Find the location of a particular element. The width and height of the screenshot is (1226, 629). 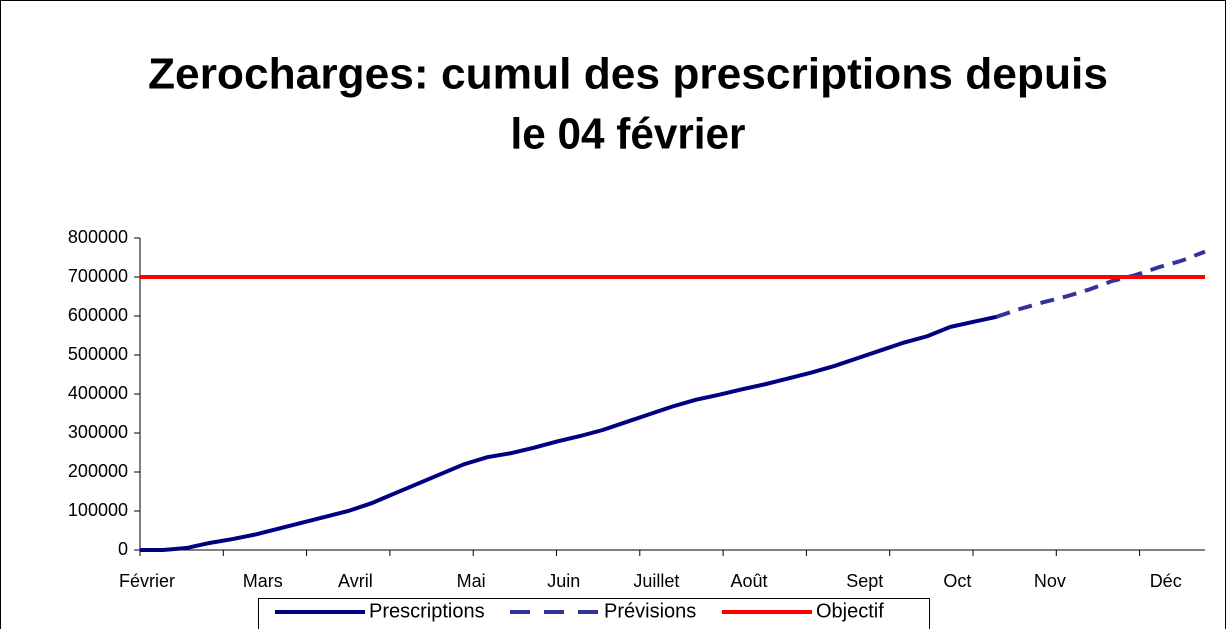

chart-title: le 04 février is located at coordinates (628, 134).